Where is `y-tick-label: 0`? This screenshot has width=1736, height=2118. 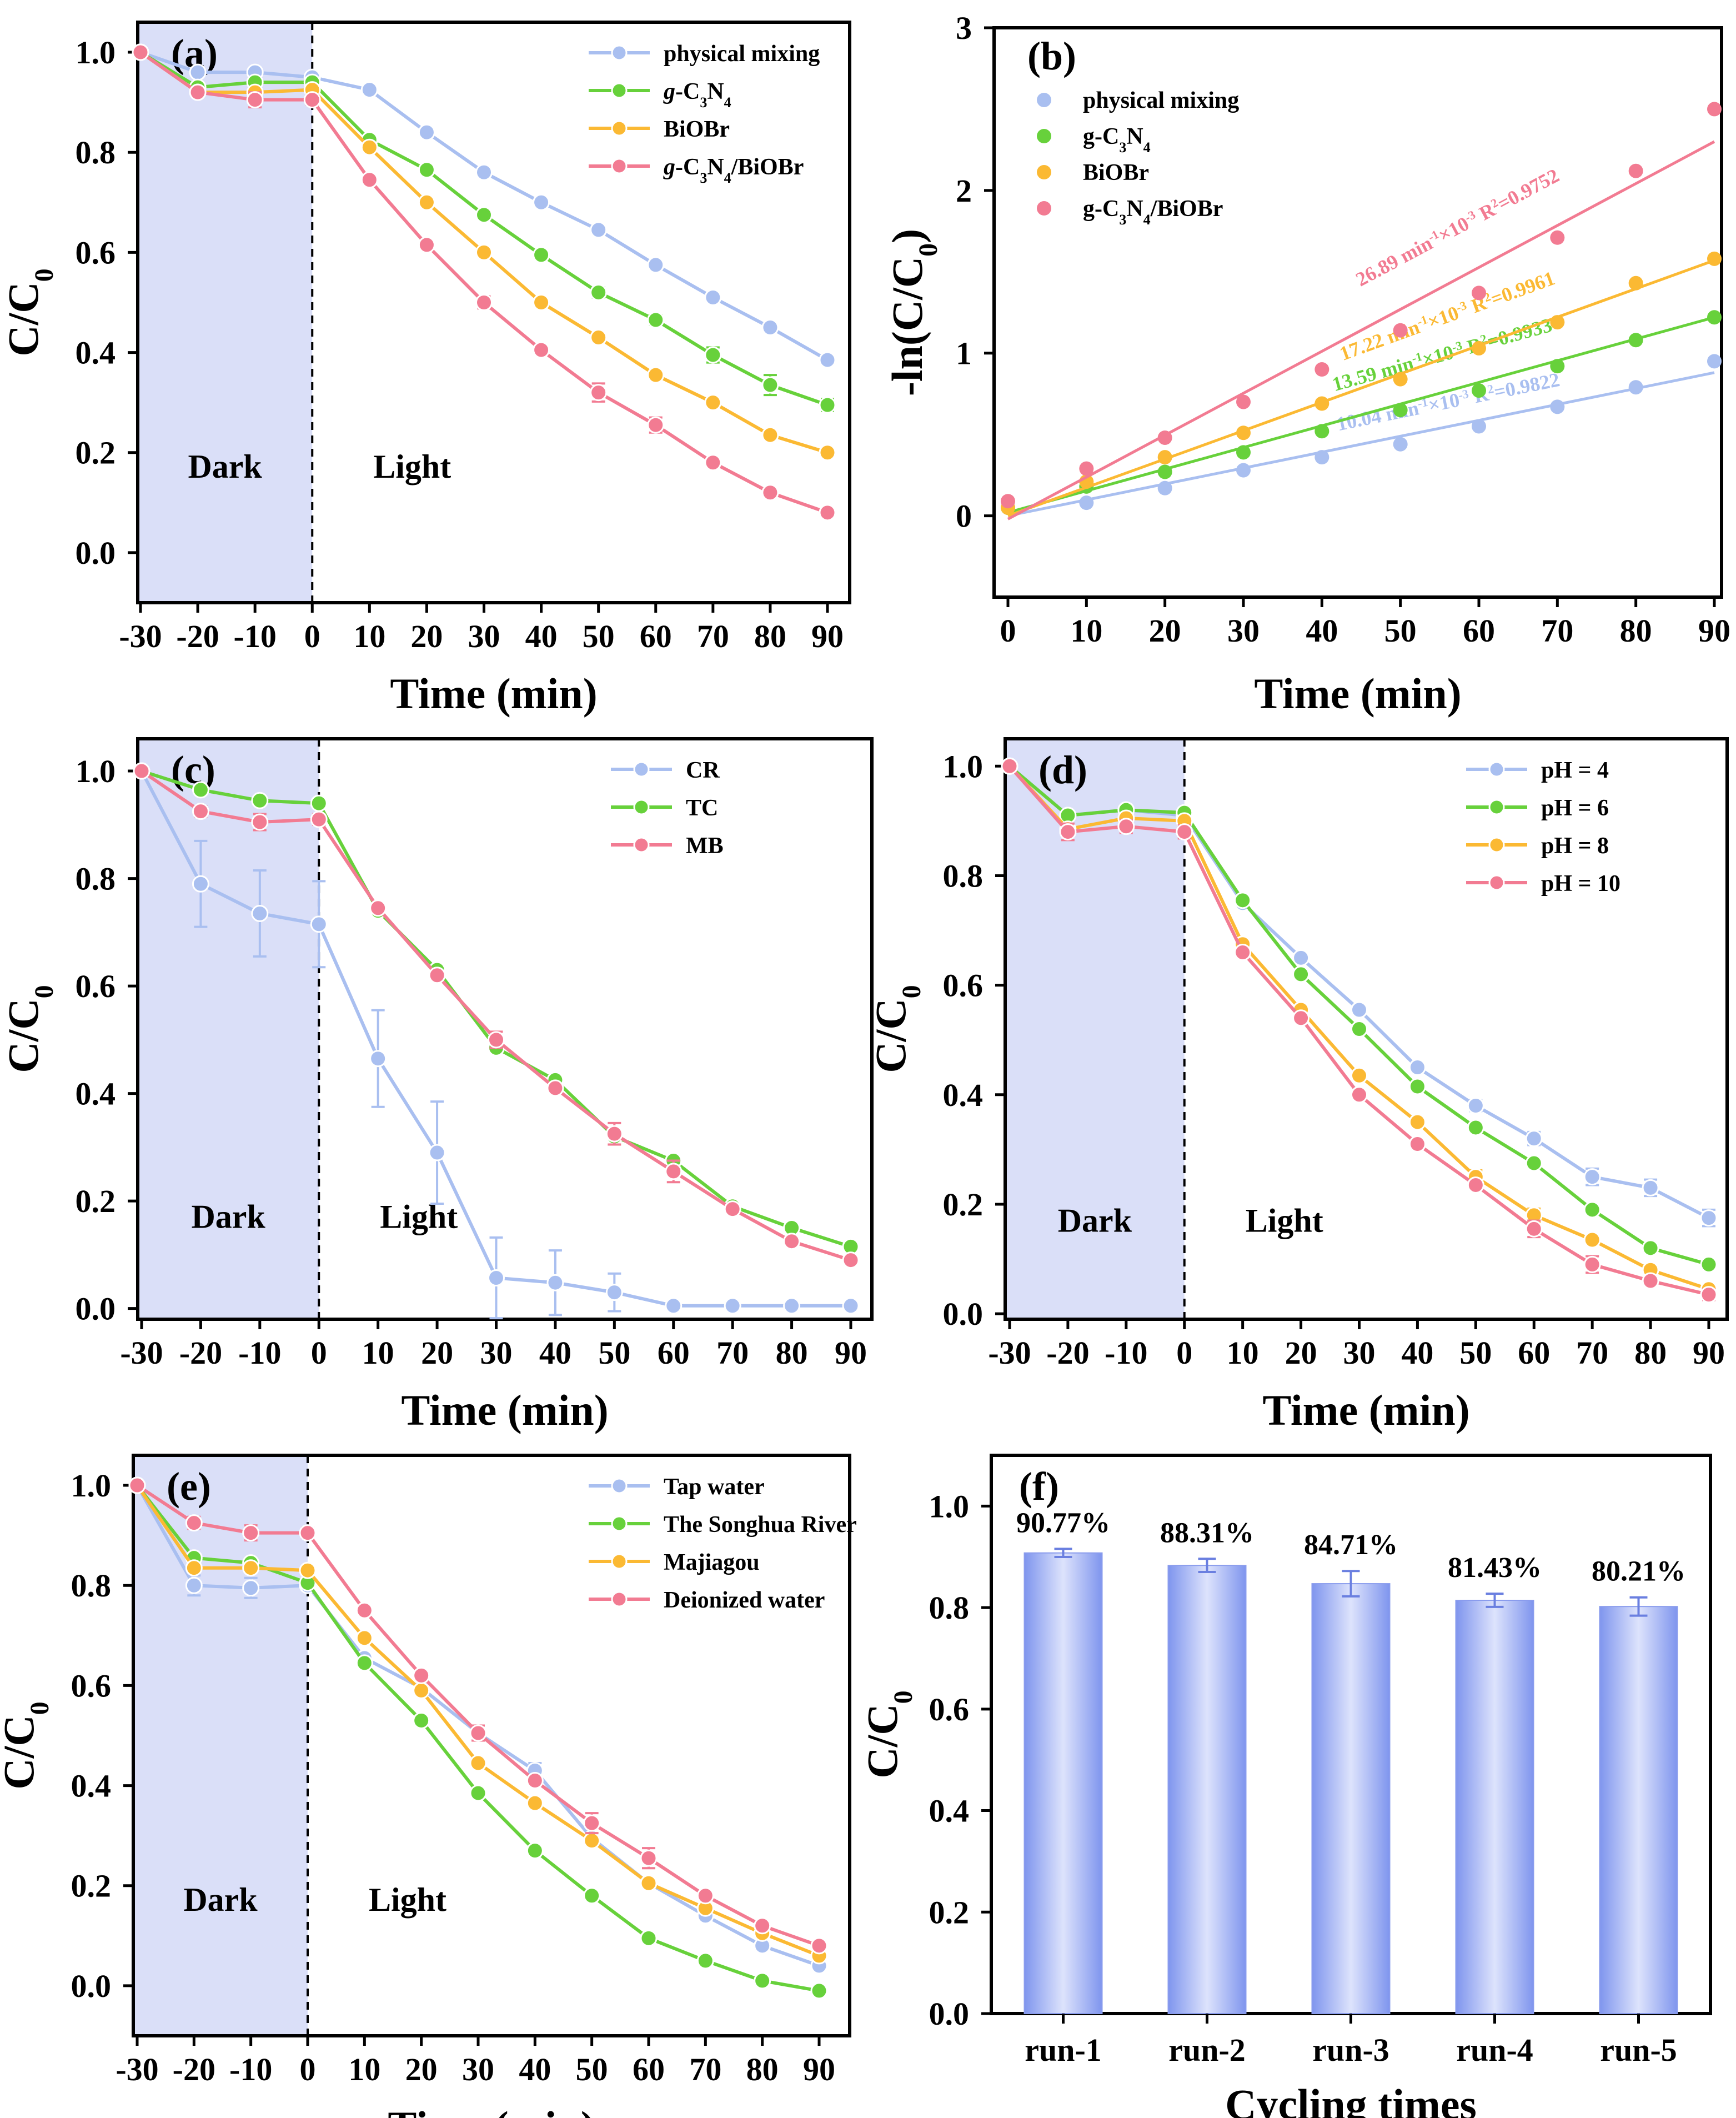
y-tick-label: 0 is located at coordinates (964, 516).